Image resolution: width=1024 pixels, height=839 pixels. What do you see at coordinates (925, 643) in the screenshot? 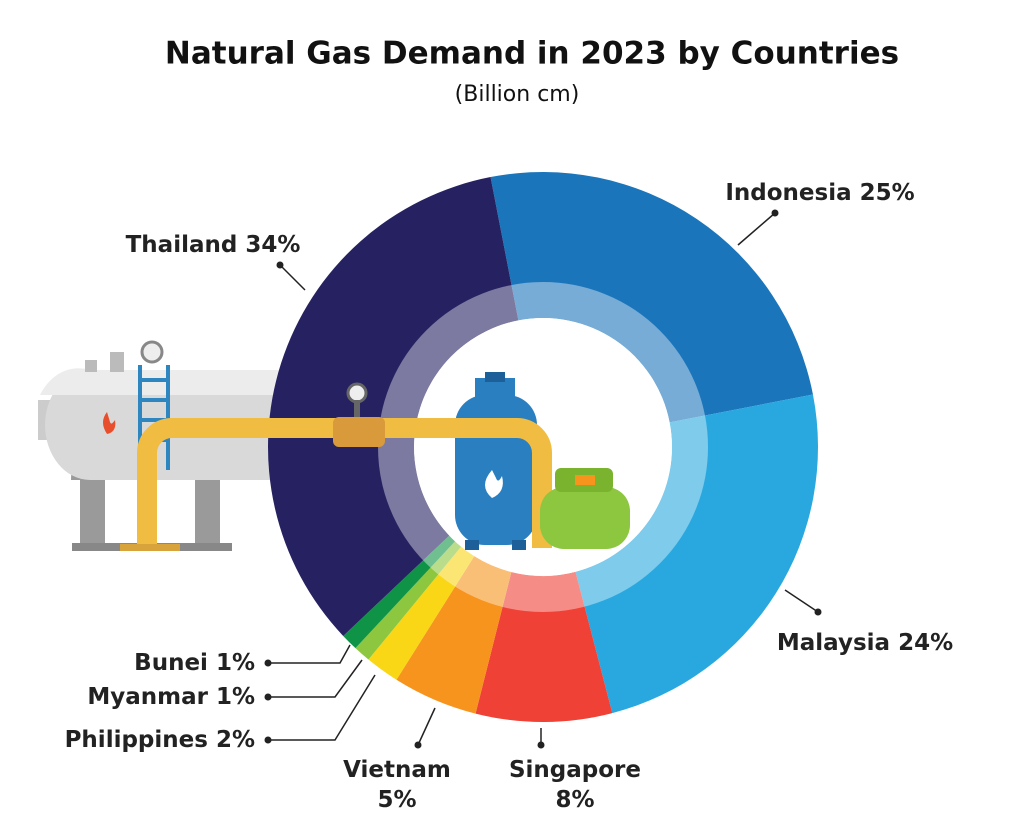
I see `value-label: 24%` at bounding box center [925, 643].